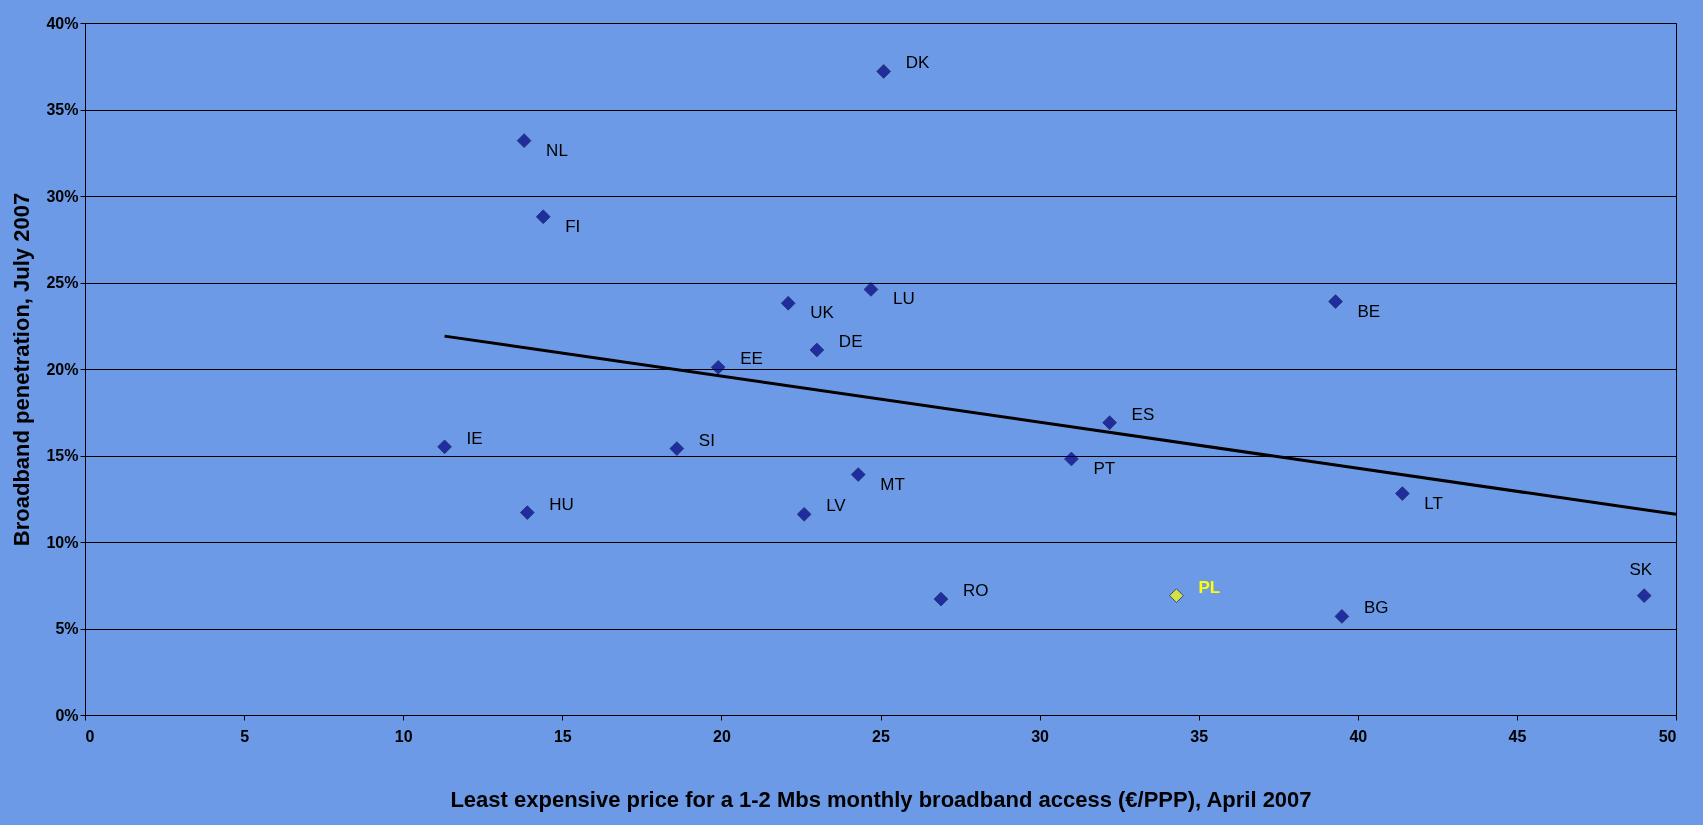 Image resolution: width=1703 pixels, height=825 pixels. I want to click on annotation: DK, so click(917, 63).